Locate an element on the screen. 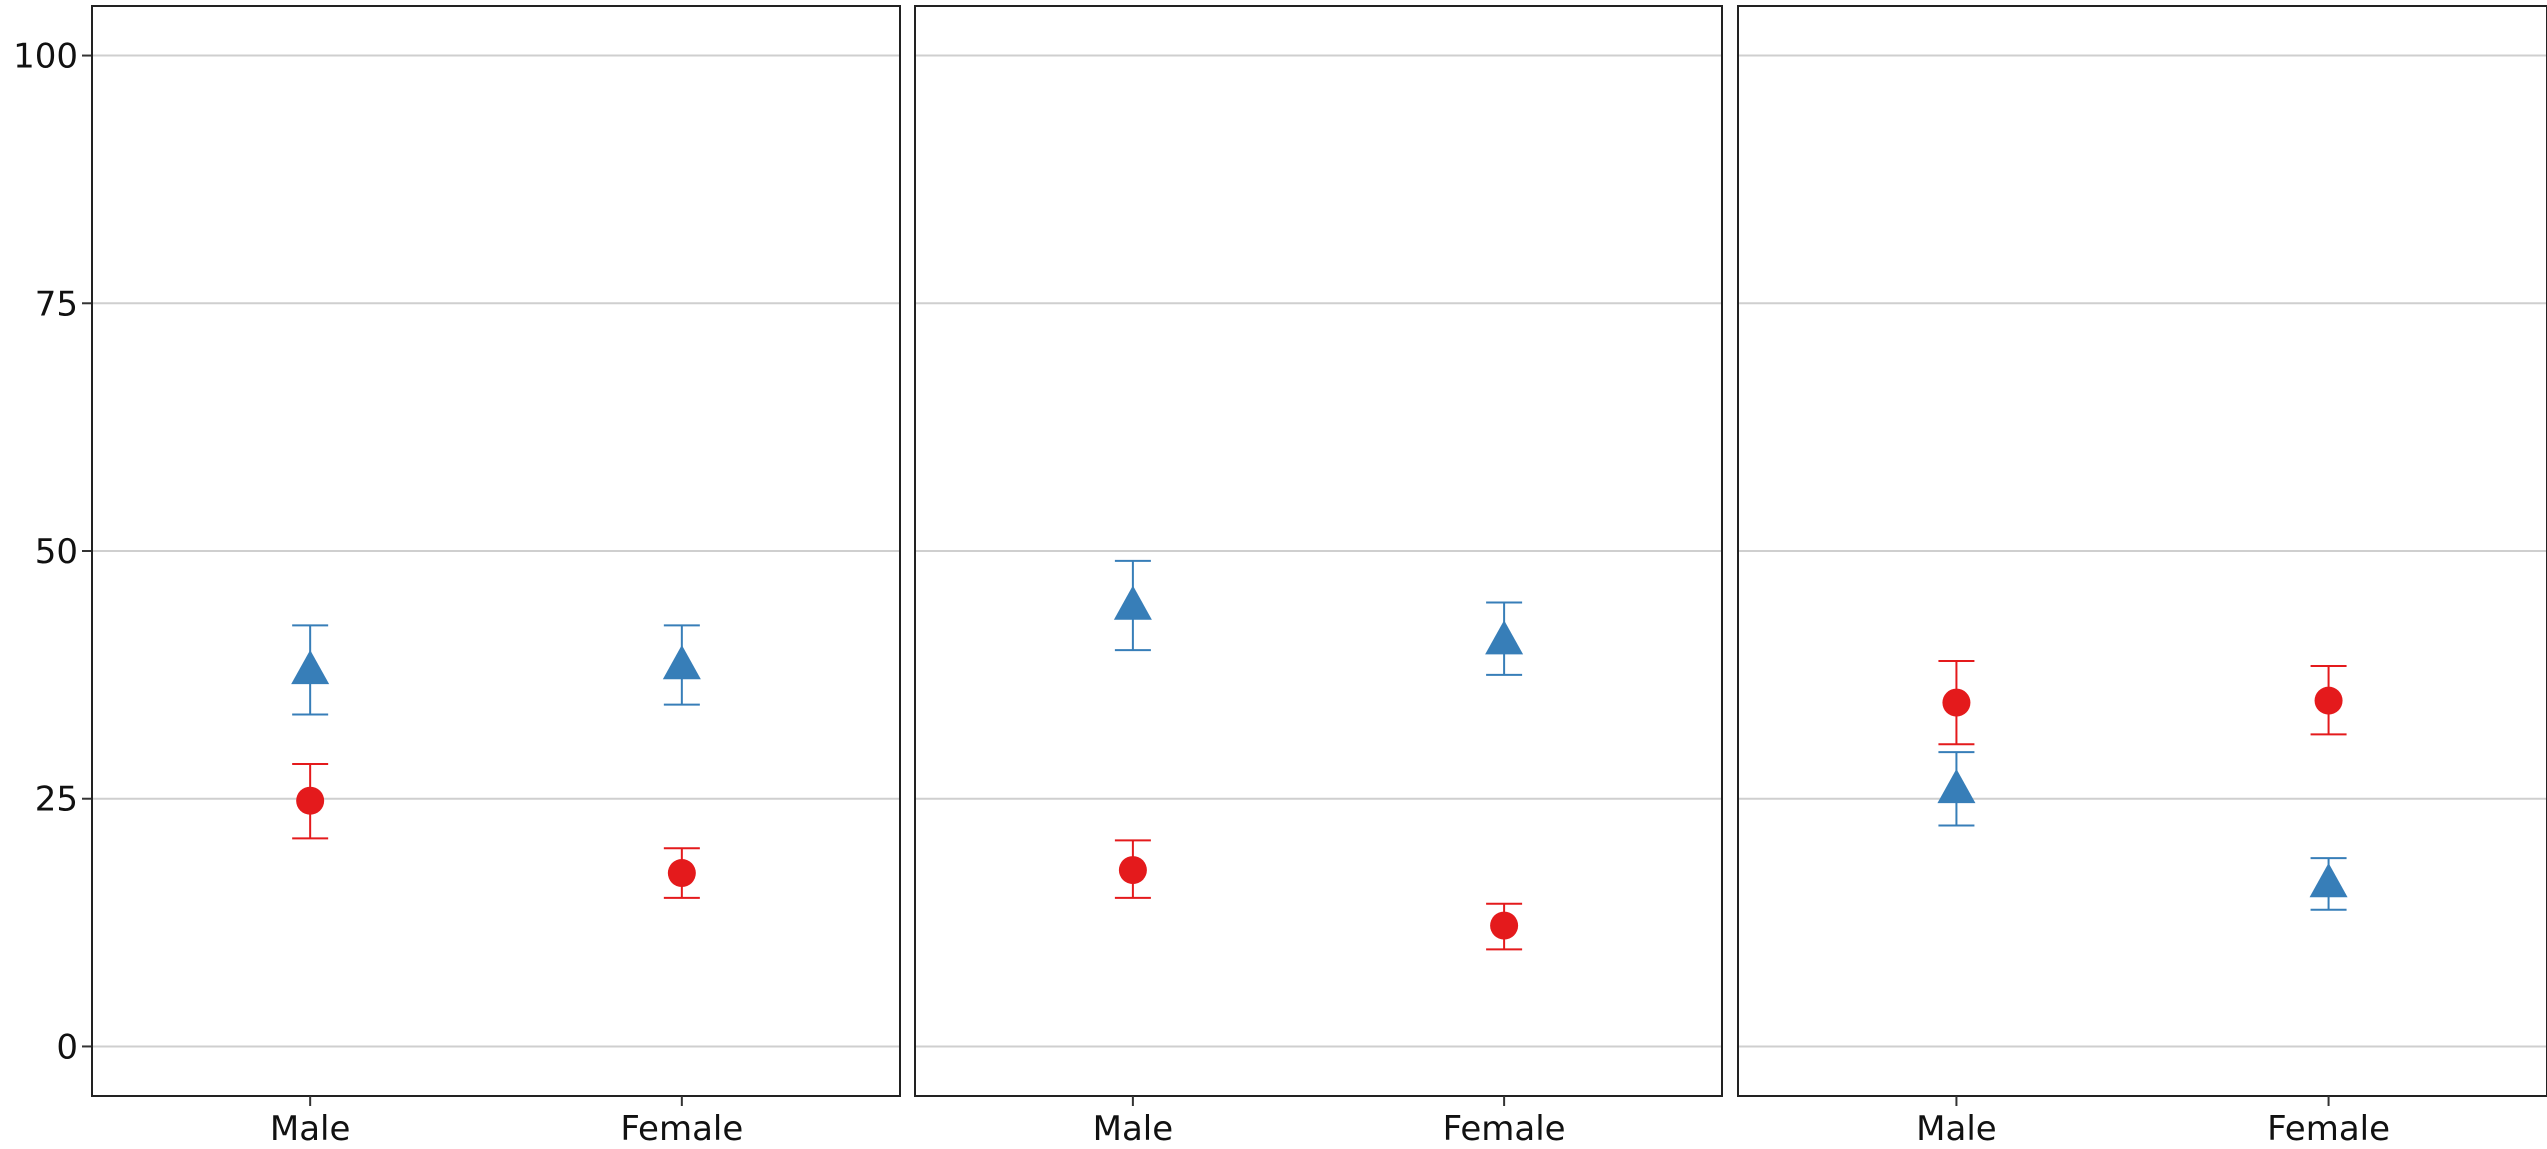 The width and height of the screenshot is (2547, 1149). y-axis: 0 25 50 75 100 is located at coordinates (52, 552).